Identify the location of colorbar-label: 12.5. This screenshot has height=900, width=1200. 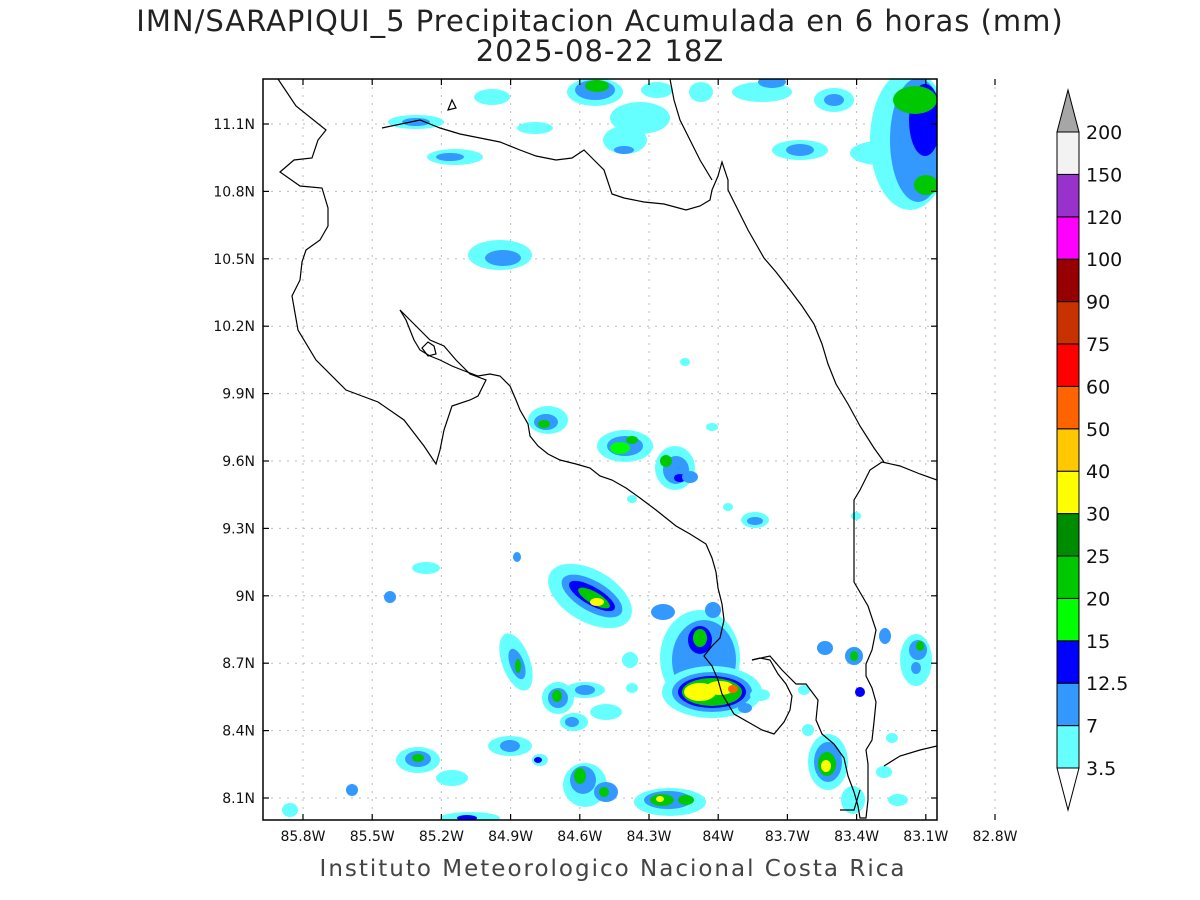
(1107, 684).